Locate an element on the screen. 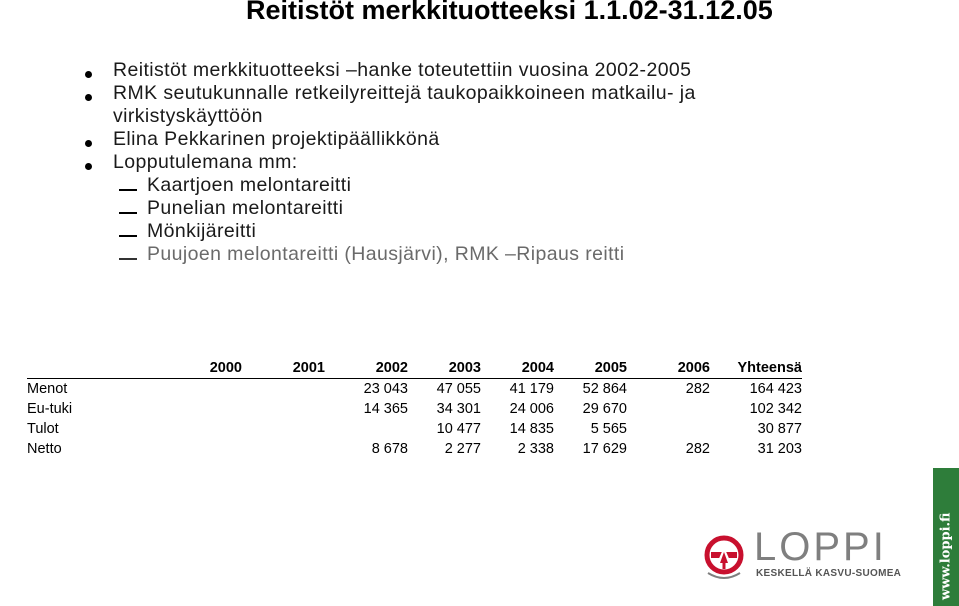 The height and width of the screenshot is (606, 959). table-cell: 8 678 is located at coordinates (389, 449).